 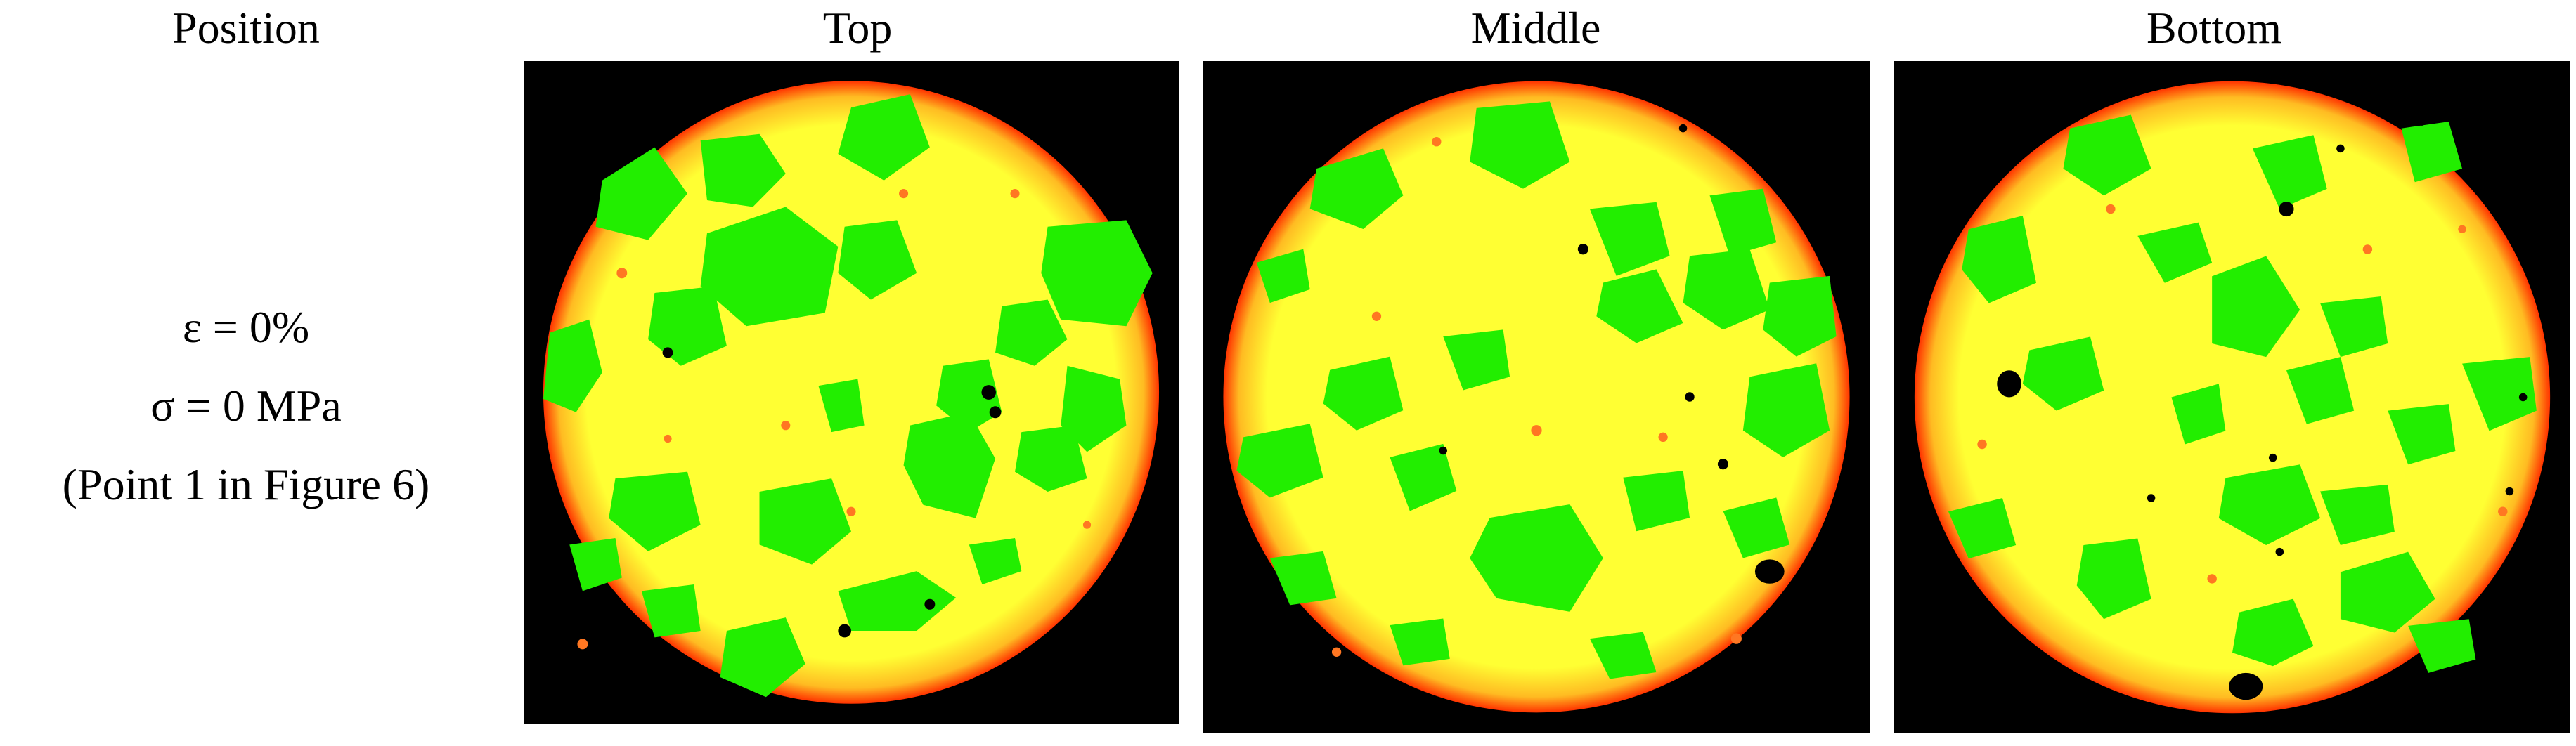 What do you see at coordinates (246, 327) in the screenshot?
I see `strain-label: ε = 0%` at bounding box center [246, 327].